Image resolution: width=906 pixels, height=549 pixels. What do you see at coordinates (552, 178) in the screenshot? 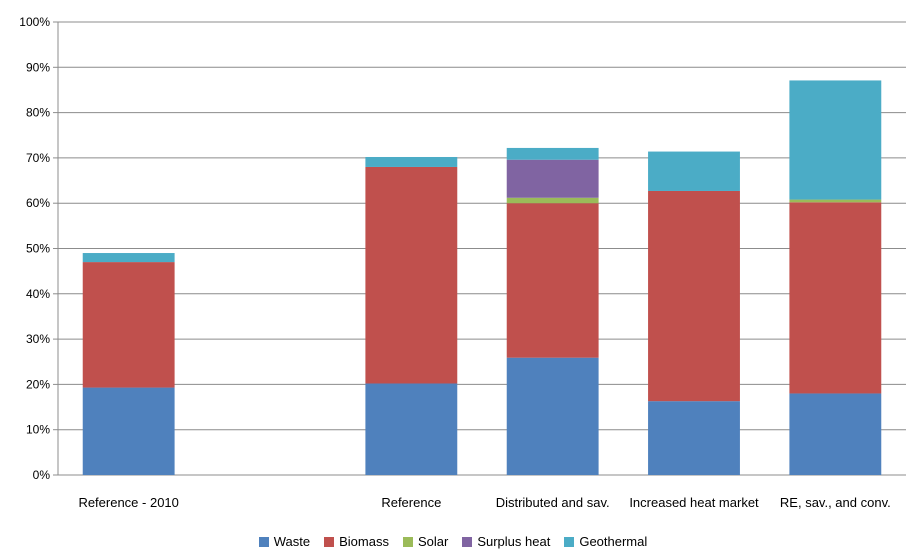
I see `bar-segment-surplus-heat` at bounding box center [552, 178].